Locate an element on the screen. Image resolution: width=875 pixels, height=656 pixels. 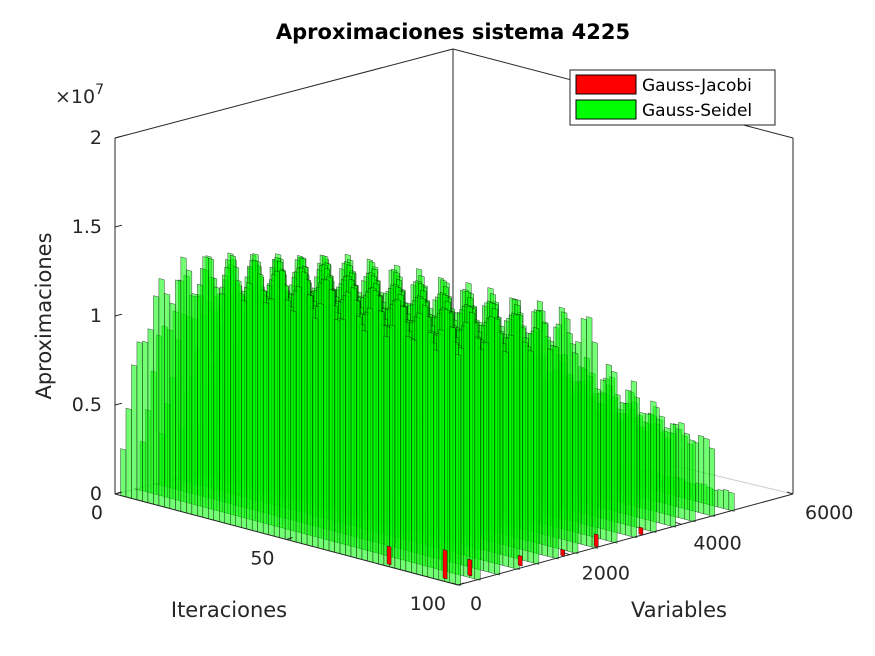
var-tick-label: 2000 is located at coordinates (606, 574).